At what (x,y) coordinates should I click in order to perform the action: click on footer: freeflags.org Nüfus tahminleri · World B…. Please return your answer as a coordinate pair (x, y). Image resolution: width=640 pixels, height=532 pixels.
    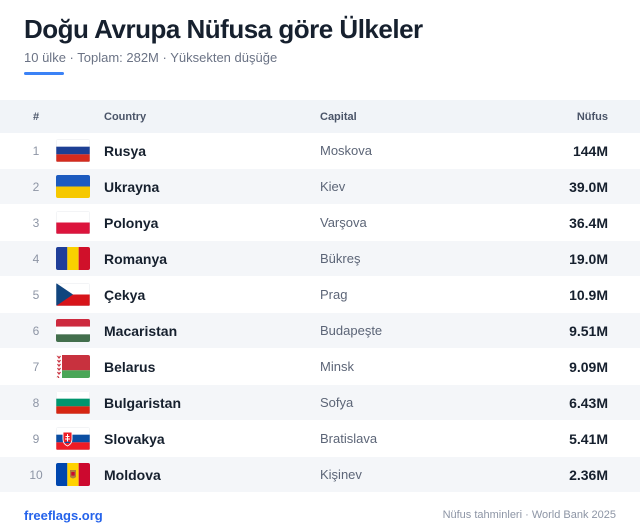
    Looking at the image, I should click on (320, 515).